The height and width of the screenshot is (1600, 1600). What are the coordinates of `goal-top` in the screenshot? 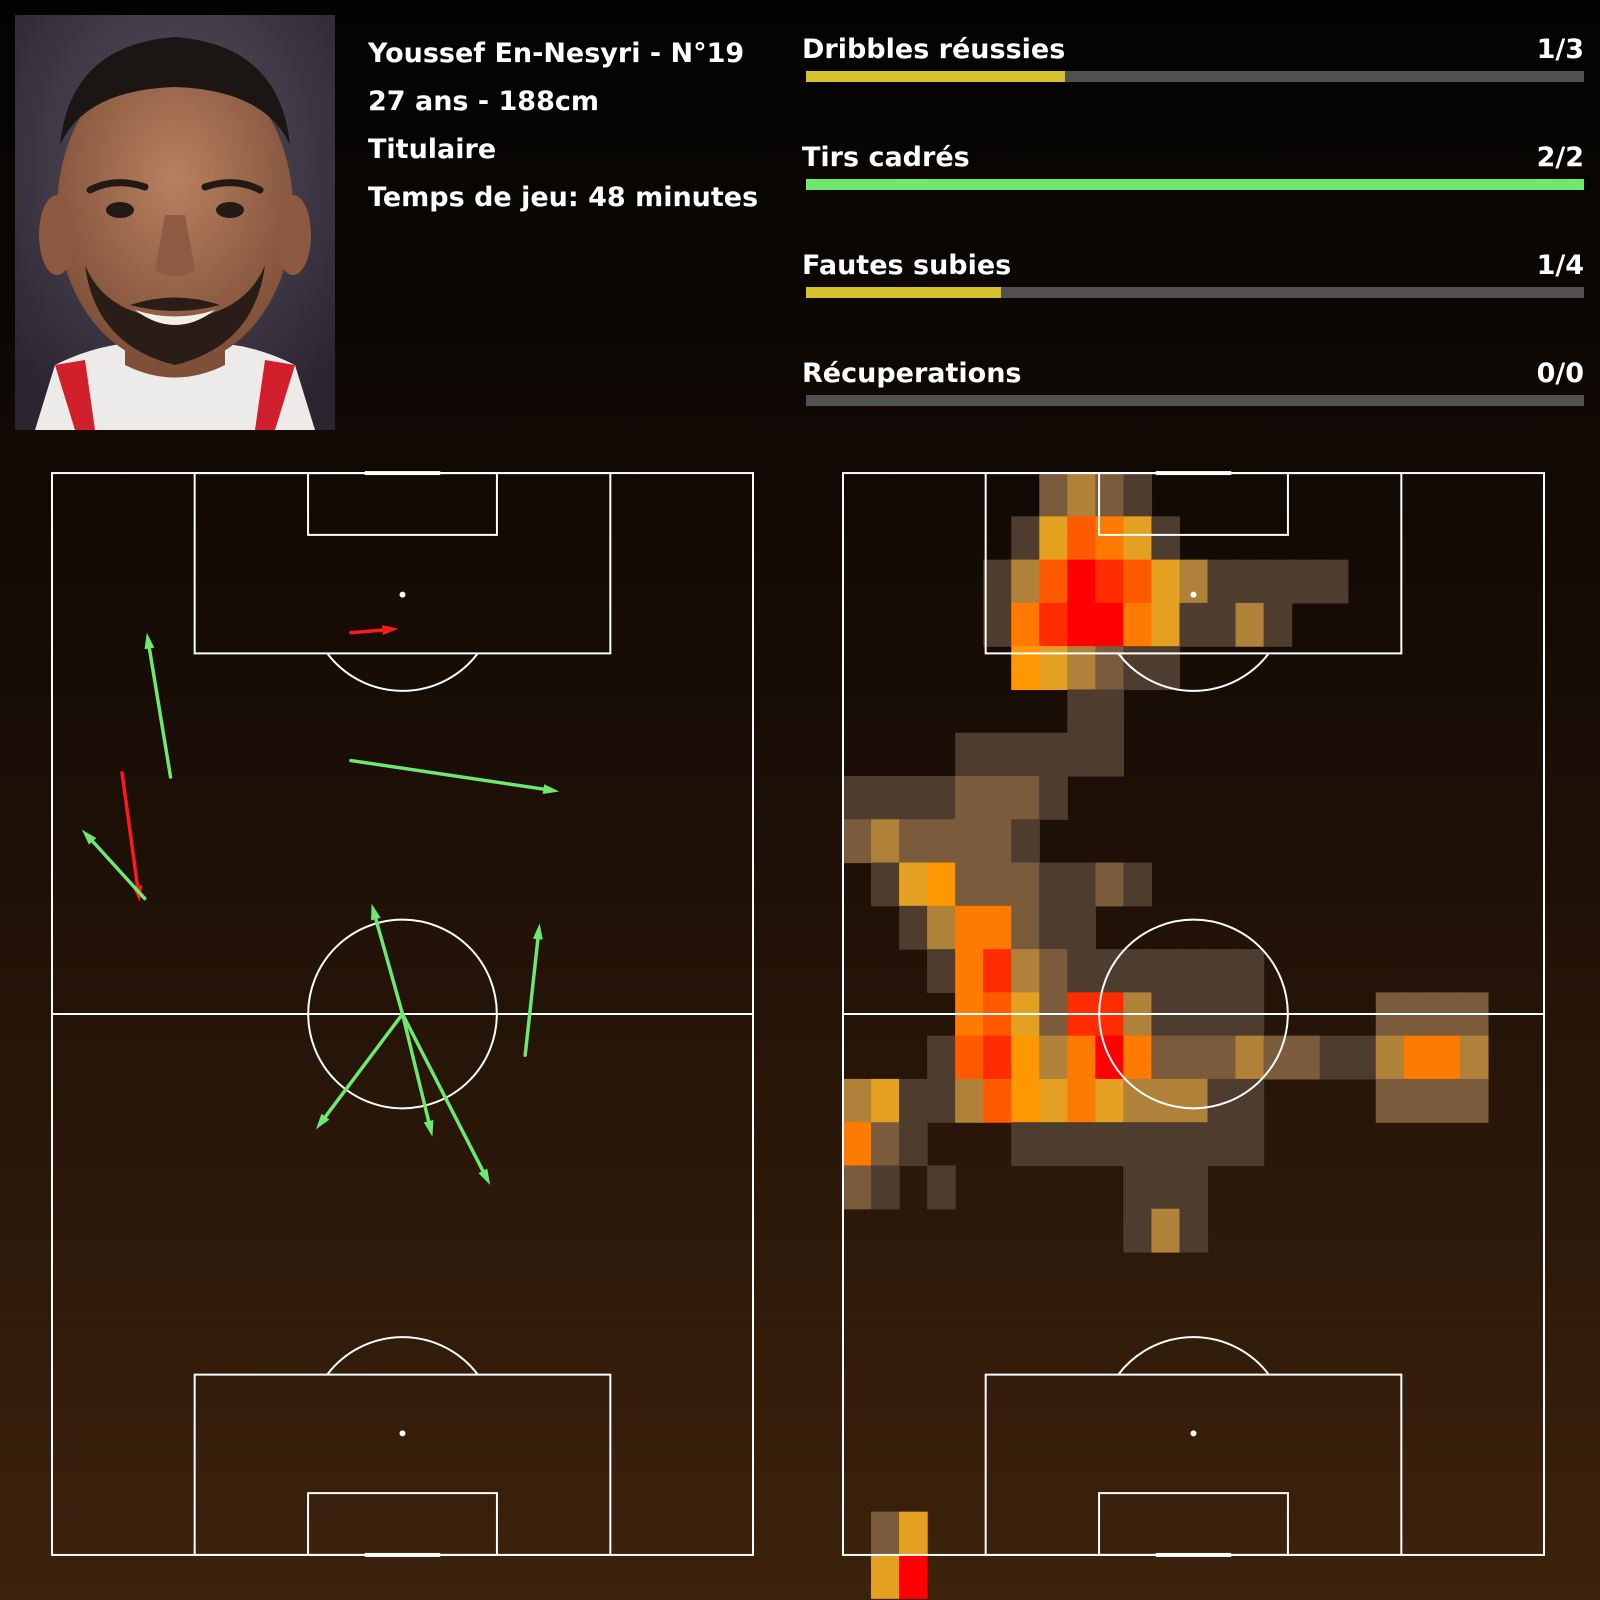 It's located at (402, 473).